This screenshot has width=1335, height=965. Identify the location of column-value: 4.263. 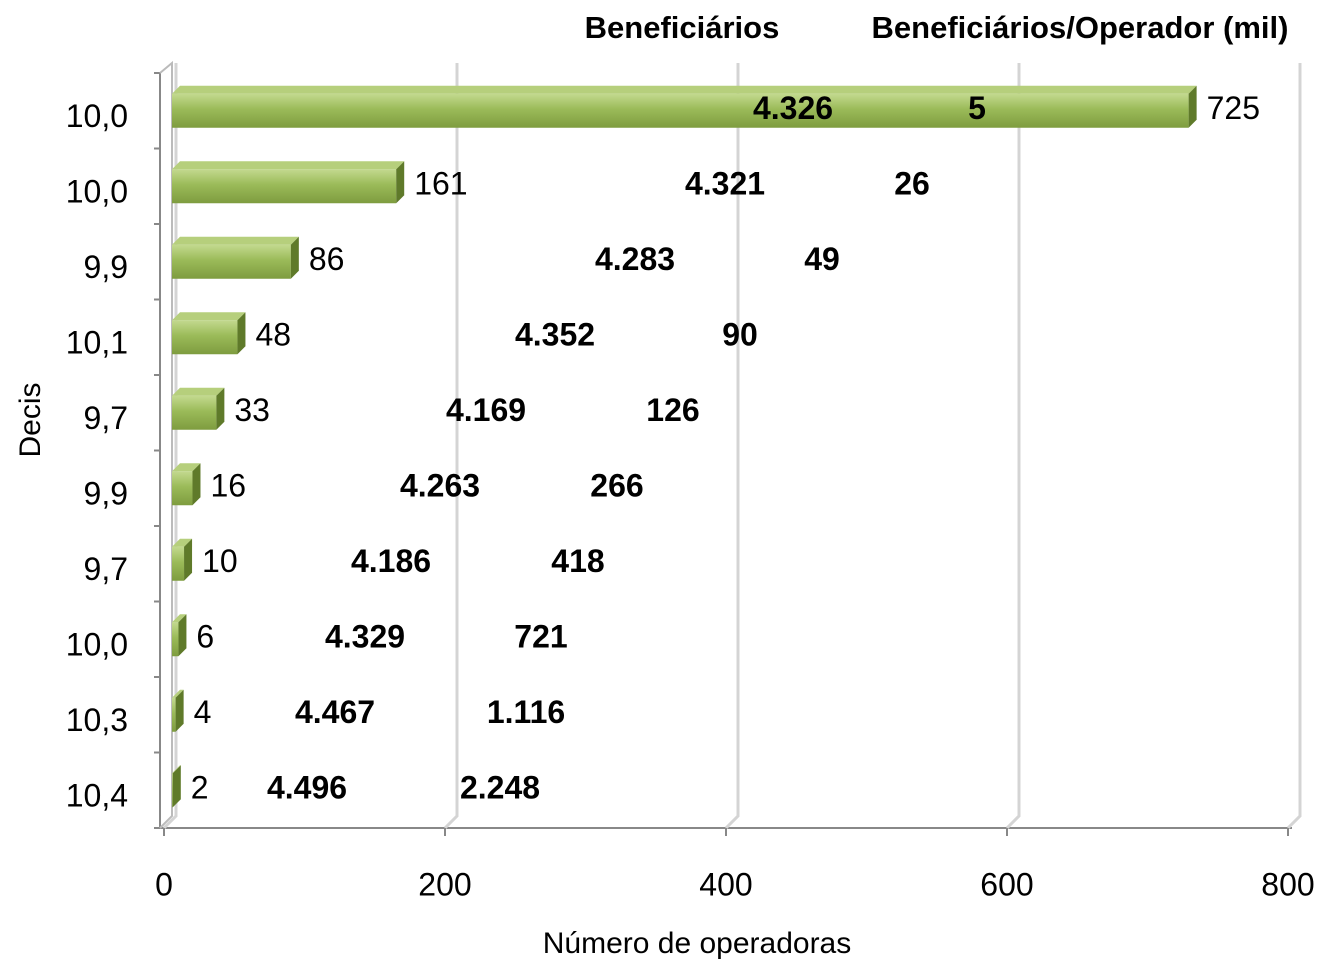
(440, 486).